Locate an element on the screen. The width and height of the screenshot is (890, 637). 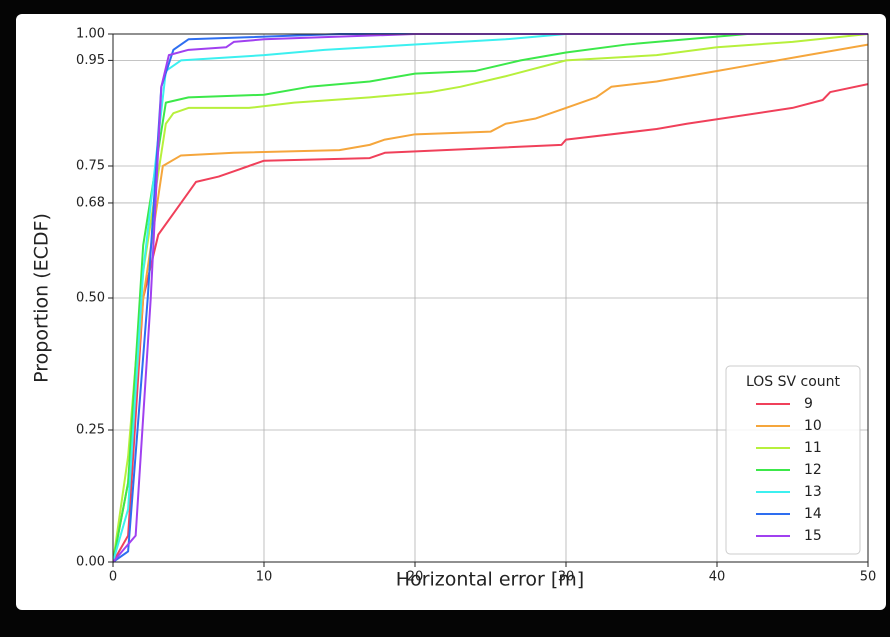
legend-title: LOS SV count is located at coordinates (793, 382).